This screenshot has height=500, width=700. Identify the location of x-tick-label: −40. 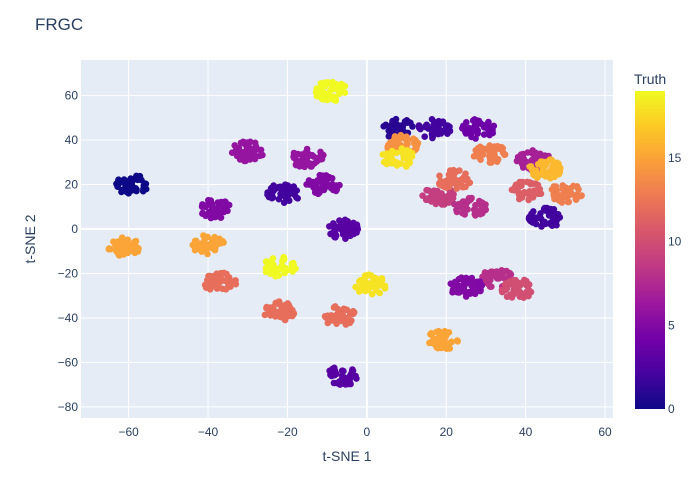
(208, 432).